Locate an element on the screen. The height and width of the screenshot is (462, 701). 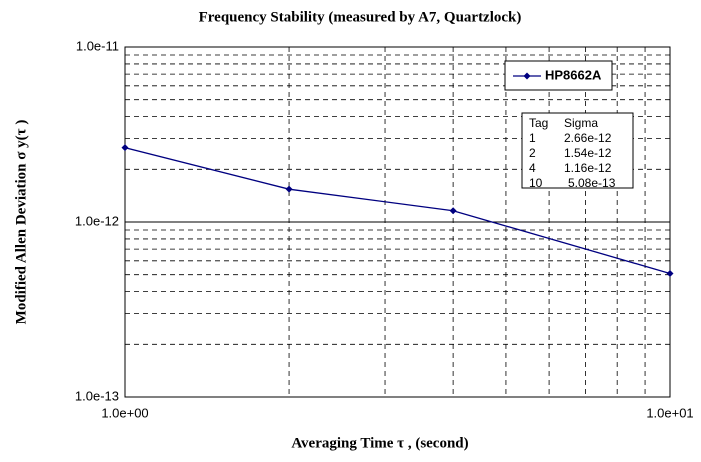
table-header: Tag is located at coordinates (538, 123).